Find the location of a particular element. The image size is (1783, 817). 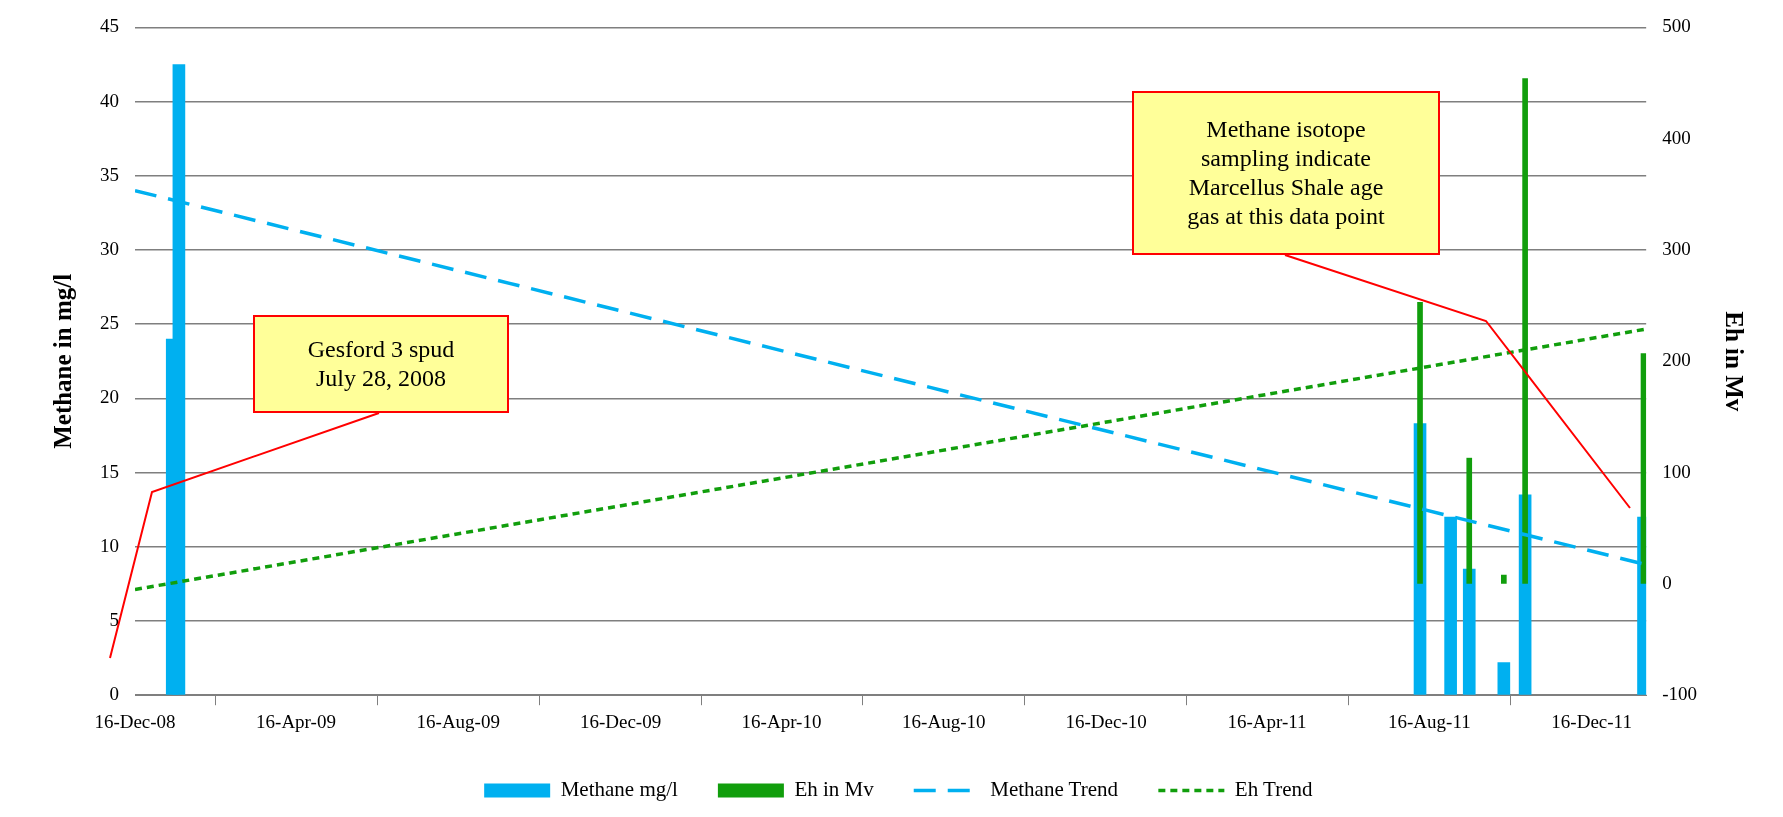

callout-box: Methane isotope sampling indicate Marcellus Shale age gas at this data point is located at coordinates (1286, 173).